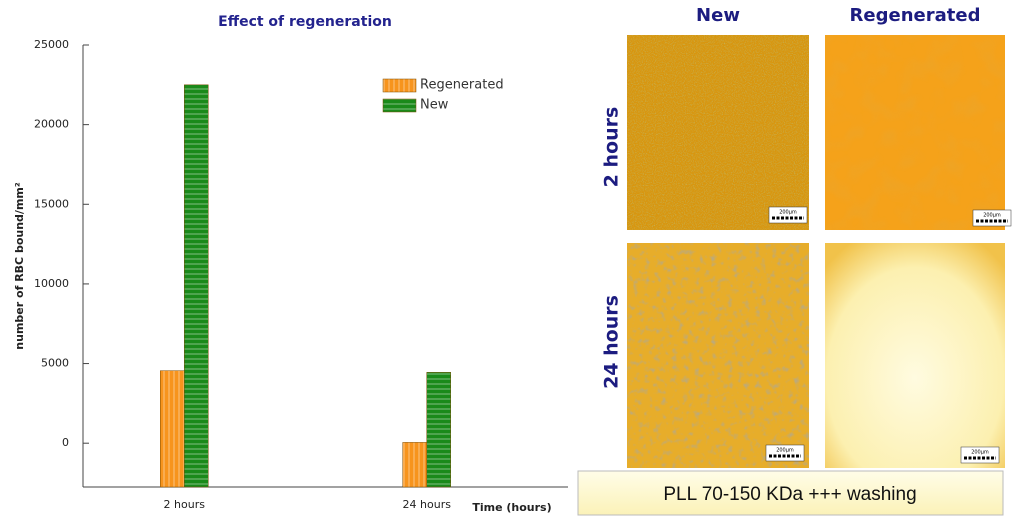 The height and width of the screenshot is (524, 1017). I want to click on row-label: 2 hours, so click(612, 147).